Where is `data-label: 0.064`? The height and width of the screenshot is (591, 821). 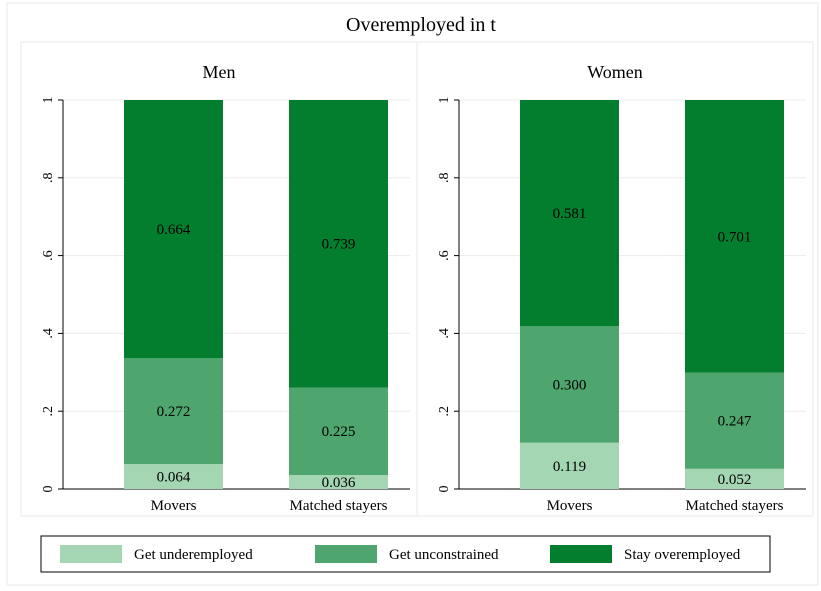 data-label: 0.064 is located at coordinates (174, 478).